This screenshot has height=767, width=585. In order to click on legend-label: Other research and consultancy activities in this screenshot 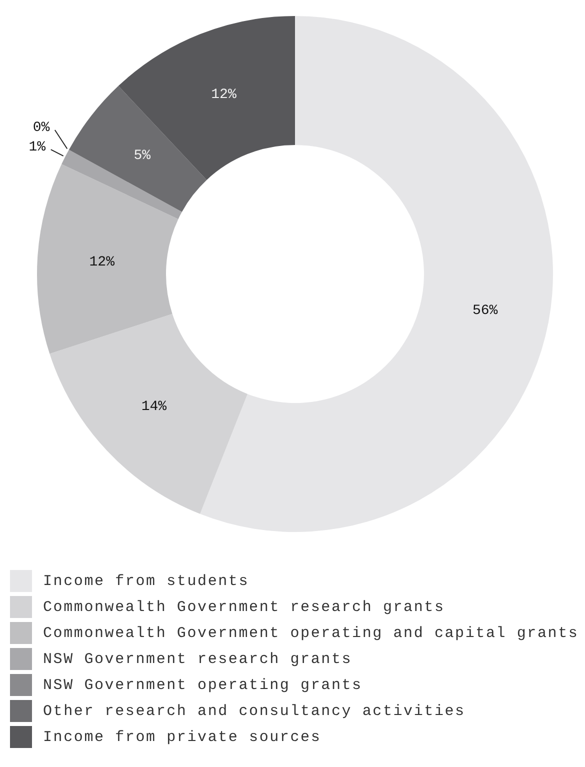, I will do `click(254, 711)`.